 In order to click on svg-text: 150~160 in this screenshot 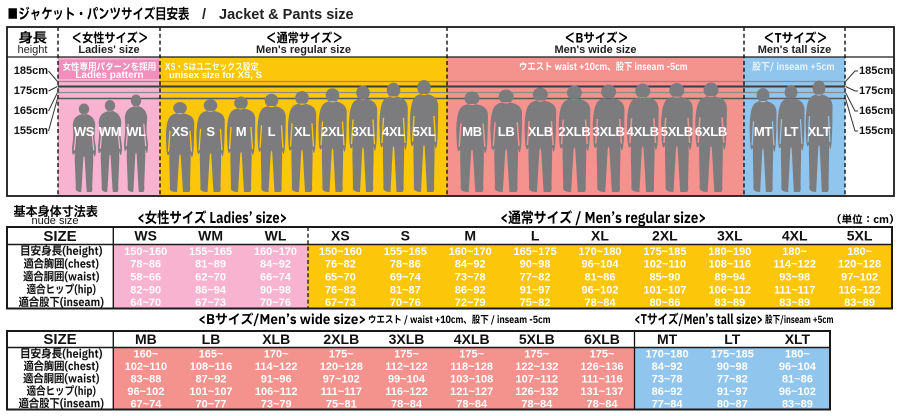, I will do `click(145, 252)`.